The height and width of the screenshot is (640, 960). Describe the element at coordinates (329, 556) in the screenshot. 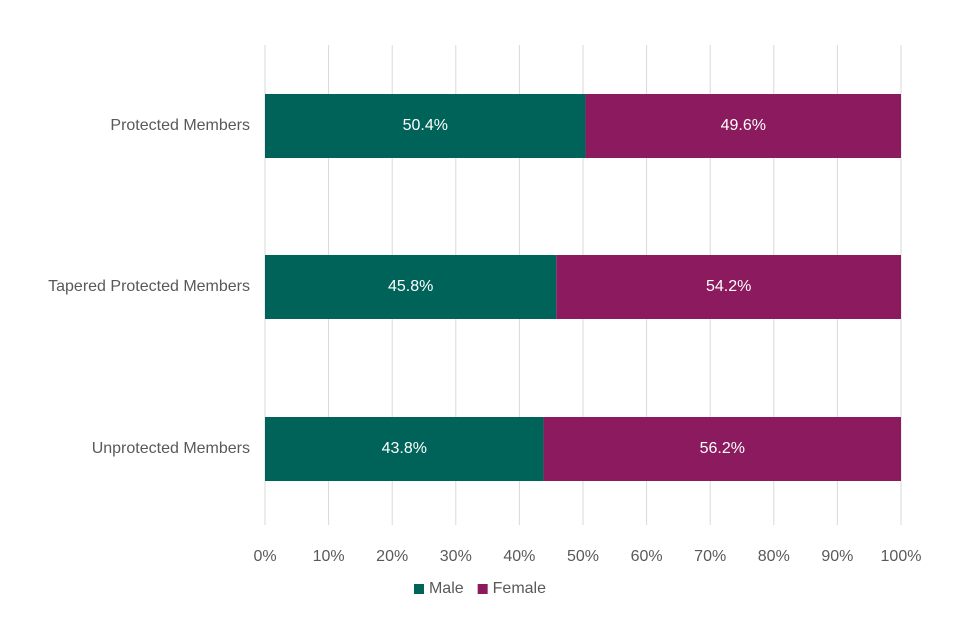

I see `x-tick-label: 10%` at that location.